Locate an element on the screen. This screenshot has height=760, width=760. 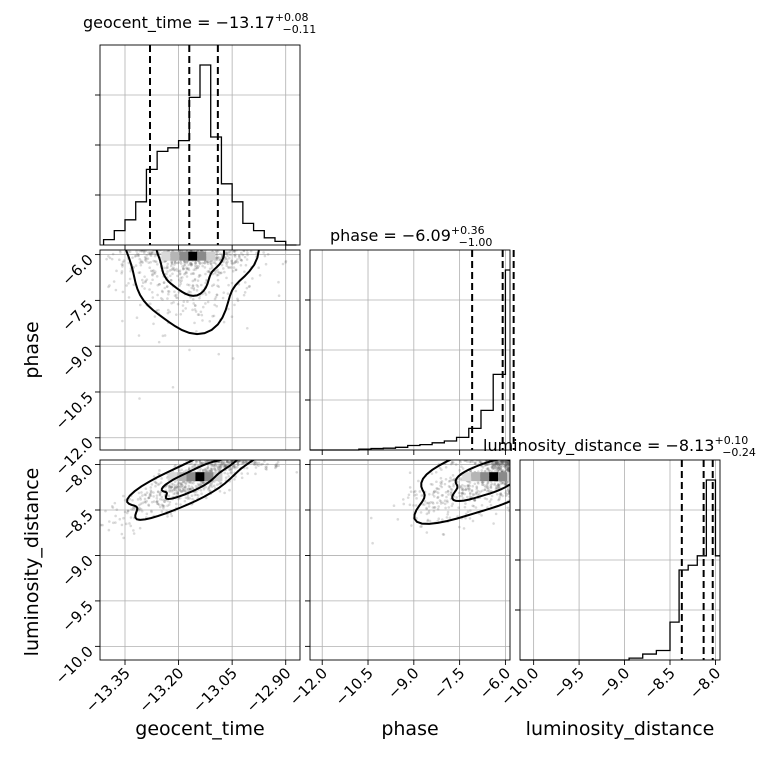
histogram-phase is located at coordinates (410, 360).